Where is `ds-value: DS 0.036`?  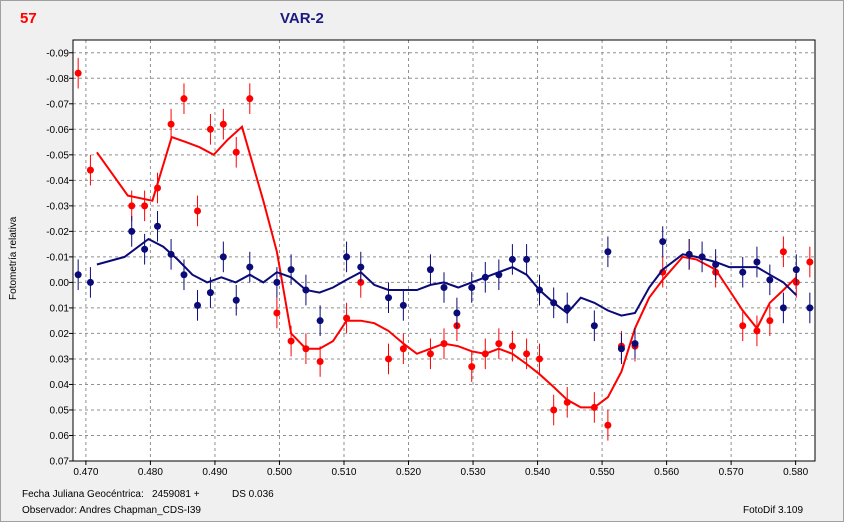
ds-value: DS 0.036 is located at coordinates (253, 494).